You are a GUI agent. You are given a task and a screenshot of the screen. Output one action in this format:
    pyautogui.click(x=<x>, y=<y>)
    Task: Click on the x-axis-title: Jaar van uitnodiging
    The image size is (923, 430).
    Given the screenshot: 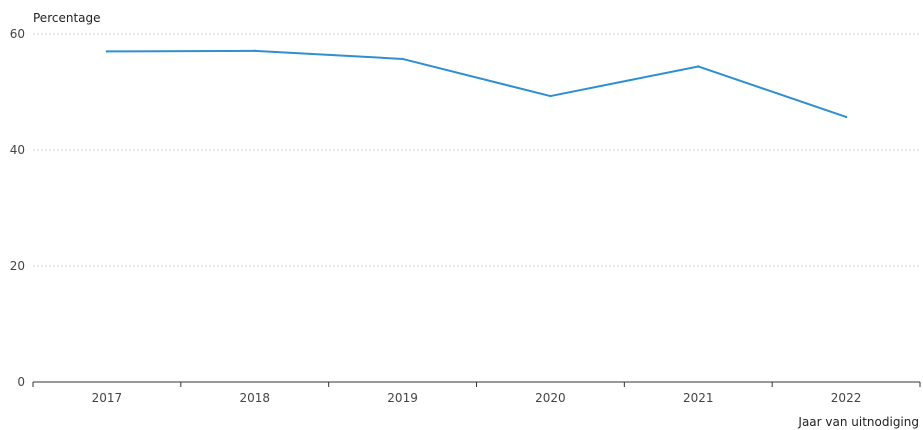 What is the action you would take?
    pyautogui.click(x=858, y=422)
    